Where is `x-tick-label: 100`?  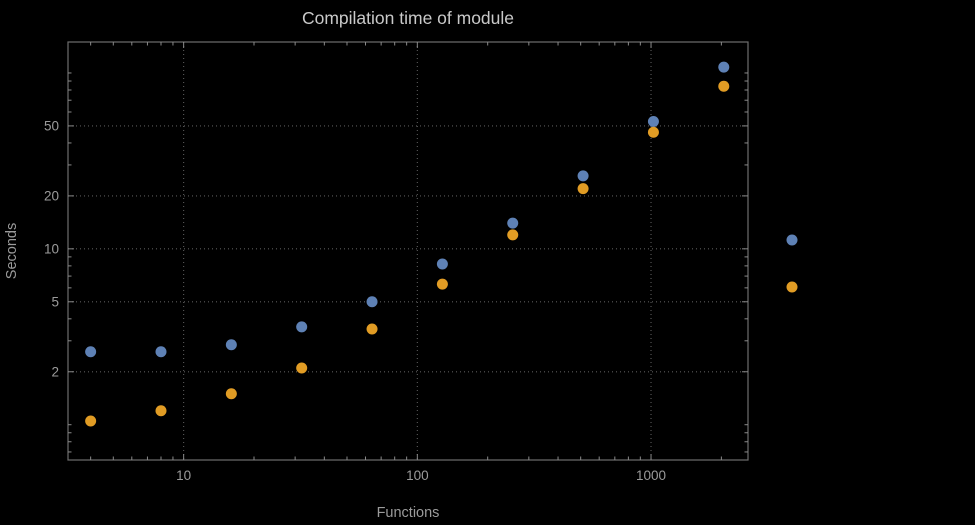 x-tick-label: 100 is located at coordinates (417, 475).